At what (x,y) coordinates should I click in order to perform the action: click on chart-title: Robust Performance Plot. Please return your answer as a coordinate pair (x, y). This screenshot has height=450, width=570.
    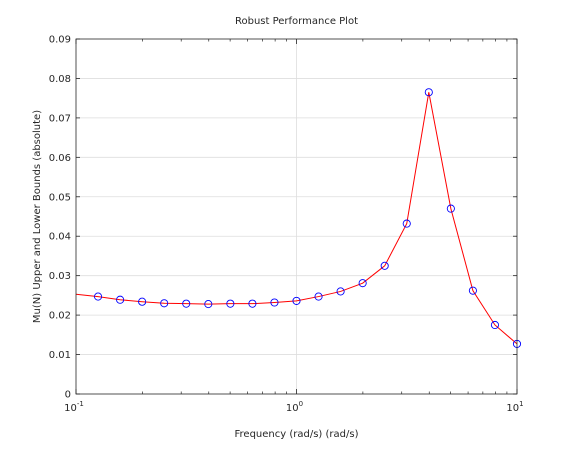
    Looking at the image, I should click on (296, 21).